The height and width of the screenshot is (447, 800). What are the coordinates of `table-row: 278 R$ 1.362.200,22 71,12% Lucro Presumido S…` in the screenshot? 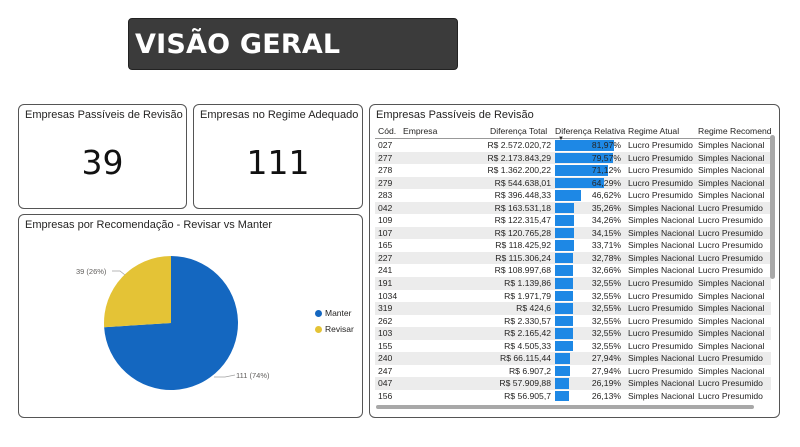 It's located at (573, 170).